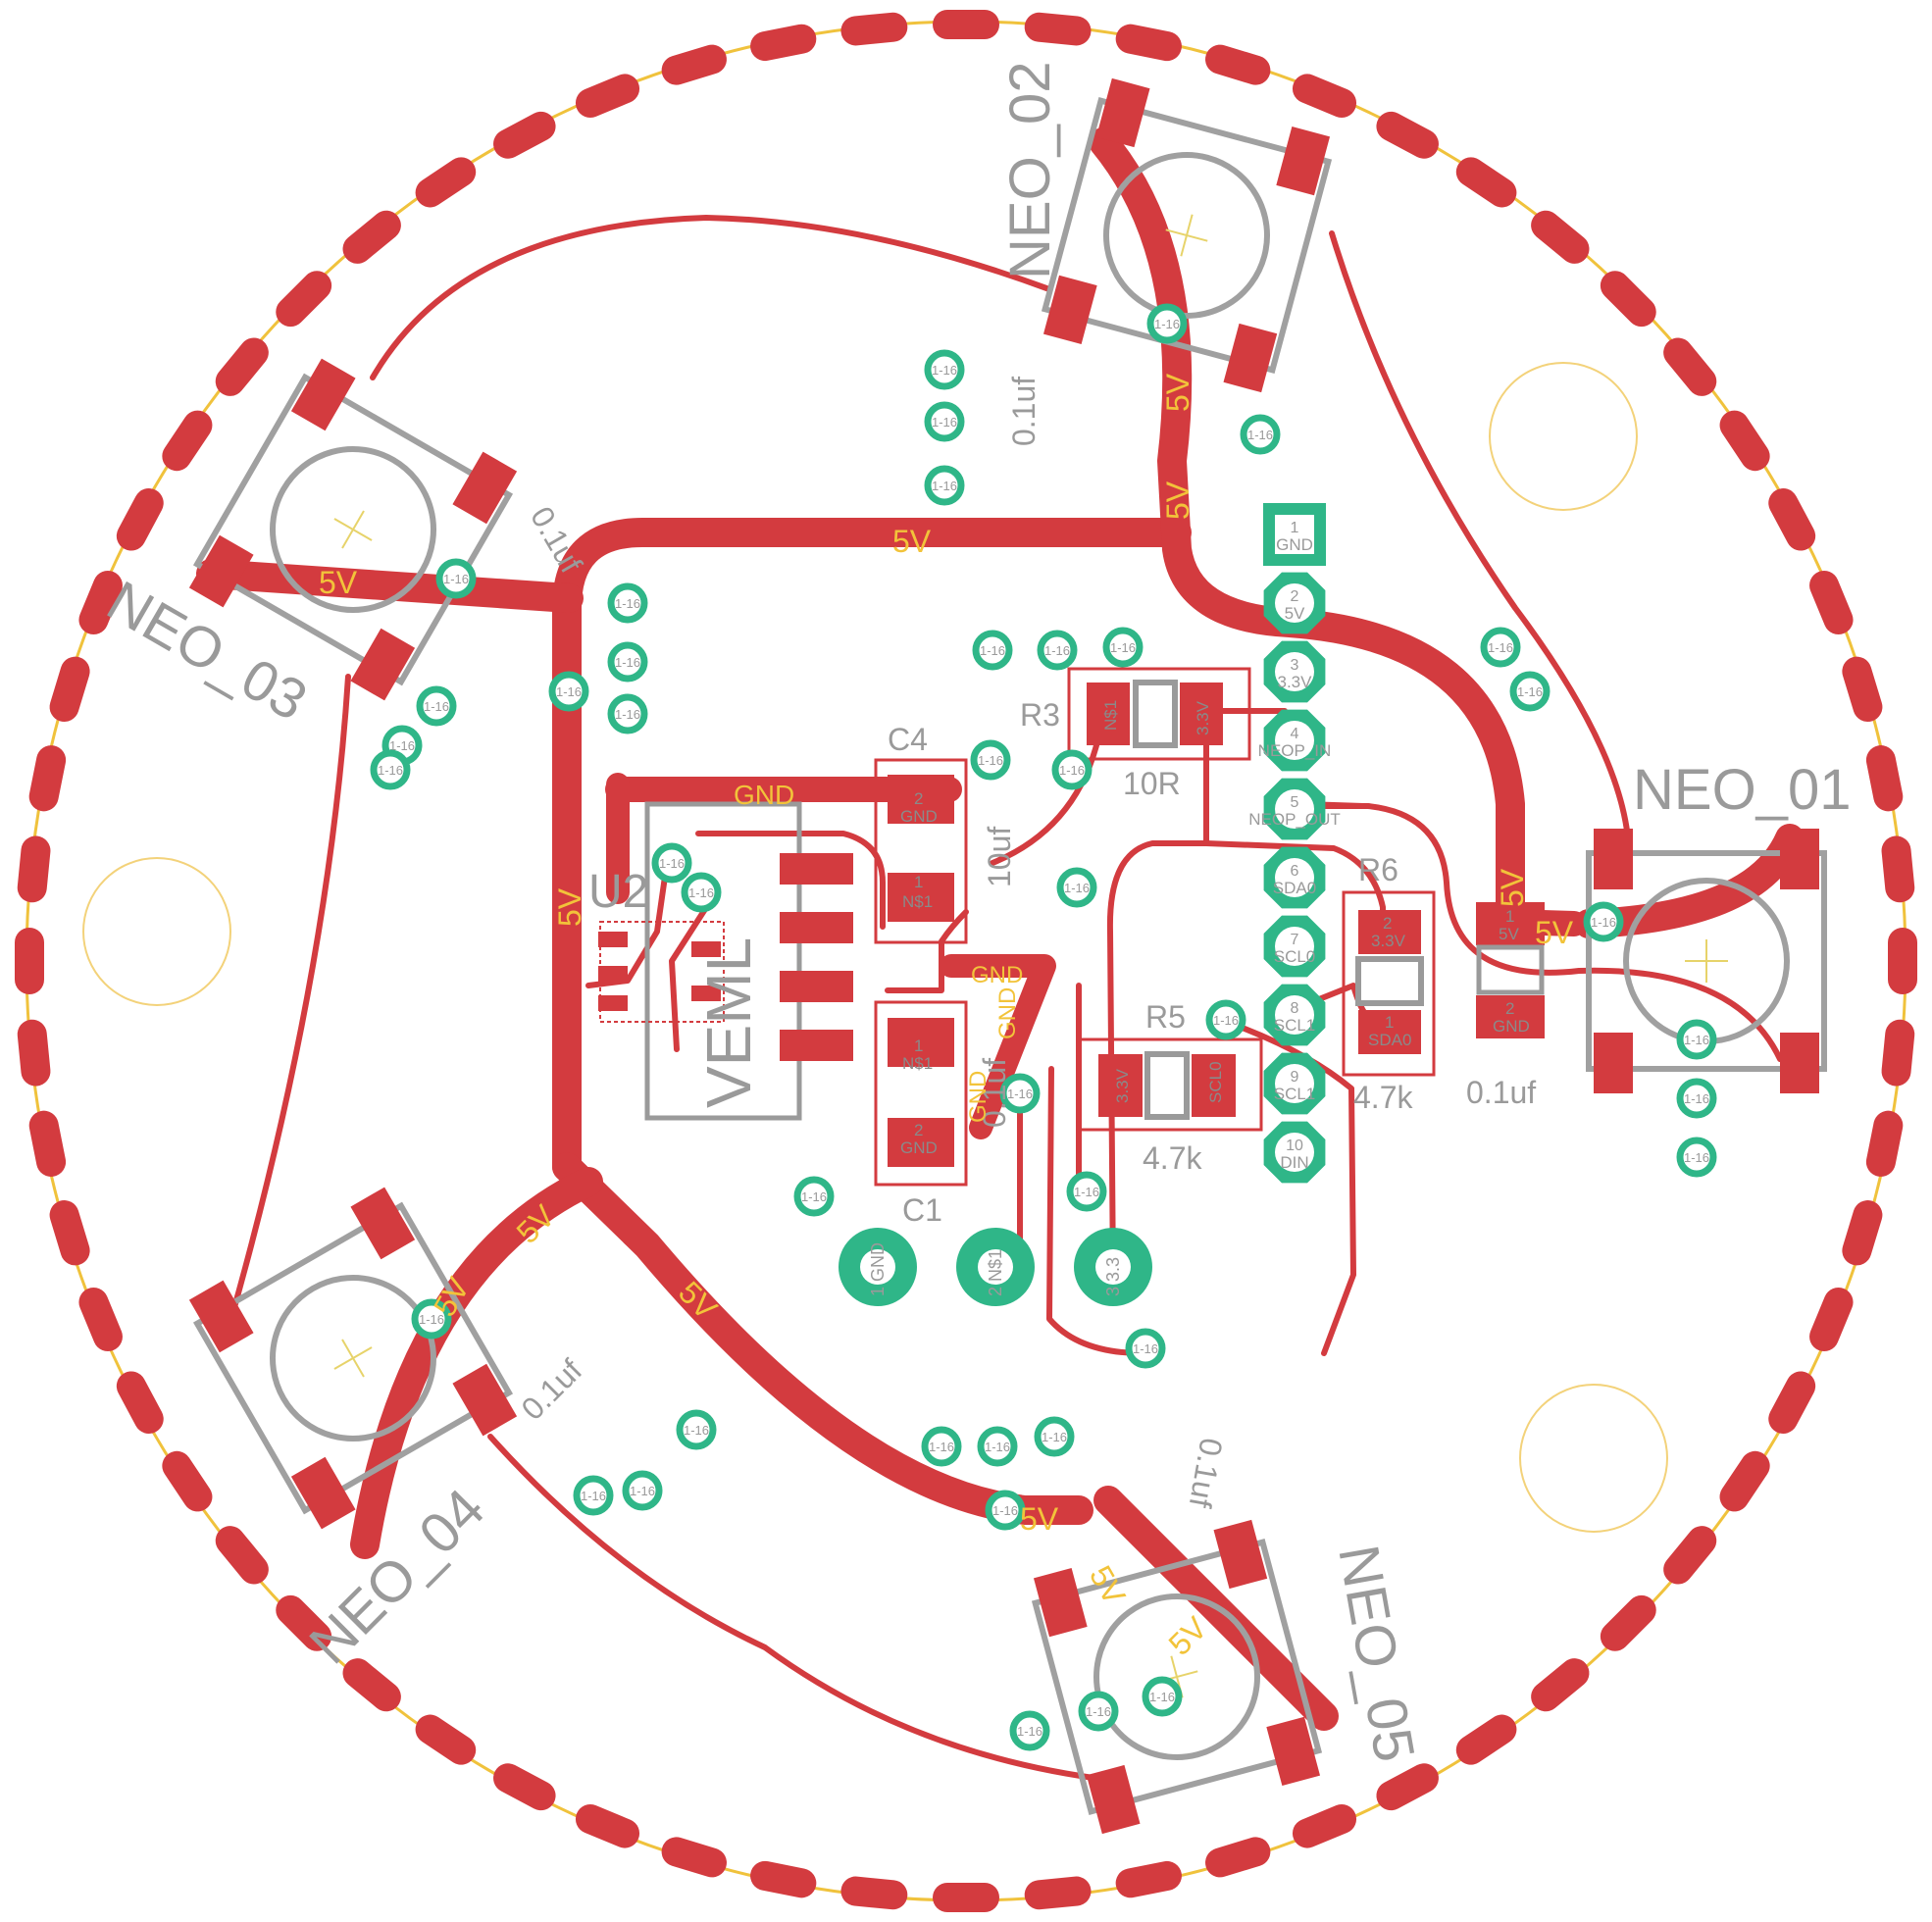 The width and height of the screenshot is (1932, 1922). Describe the element at coordinates (878, 1267) in the screenshot. I see `bottom-pad-1: 1 GND` at that location.